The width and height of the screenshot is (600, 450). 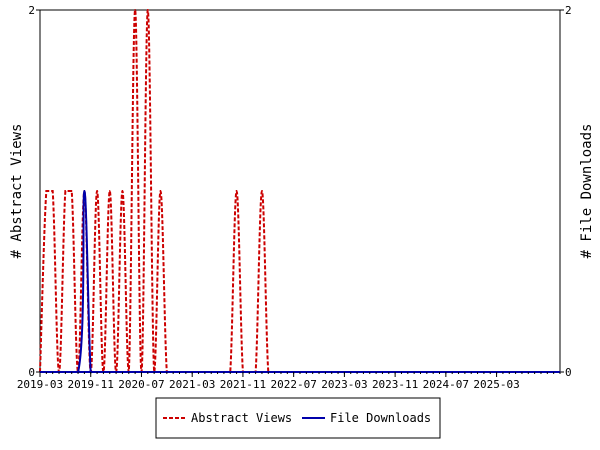 What do you see at coordinates (243, 384) in the screenshot?
I see `x-tick-label: 2021-11` at bounding box center [243, 384].